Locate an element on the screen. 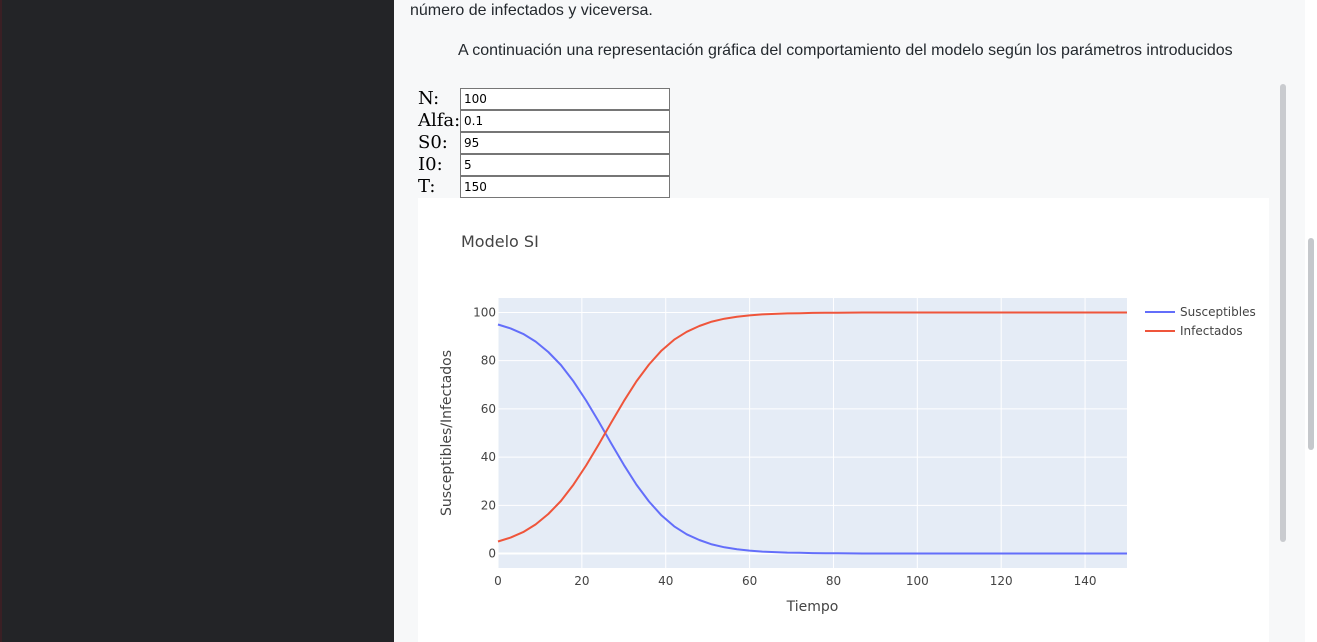 The height and width of the screenshot is (642, 1317). x-tick-label: 80 is located at coordinates (833, 581).